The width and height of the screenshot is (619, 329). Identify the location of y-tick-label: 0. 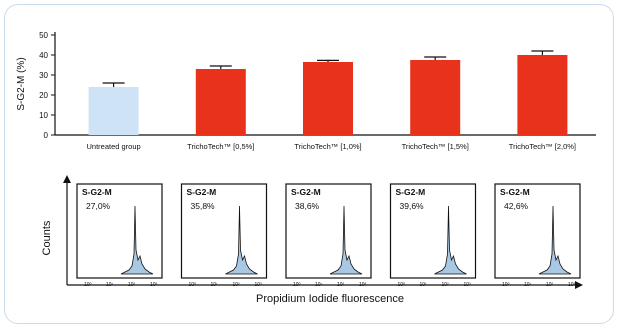
(46, 135).